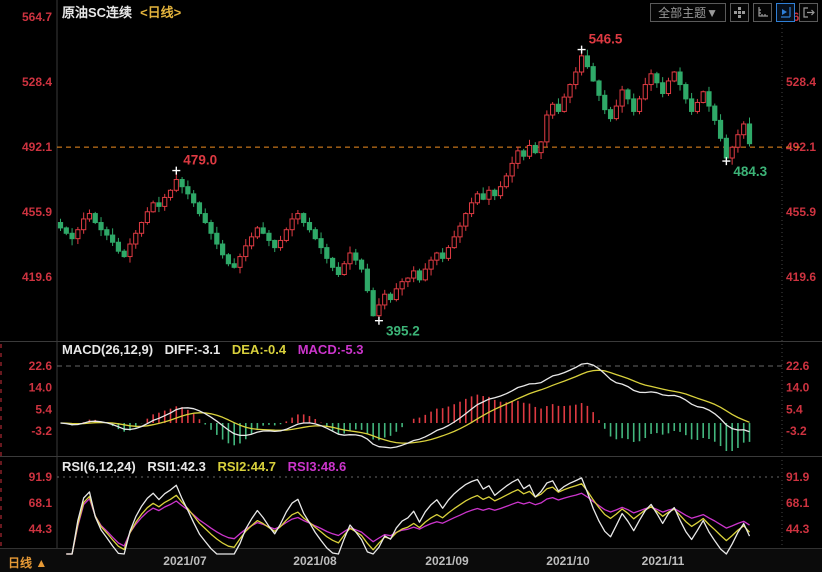 The width and height of the screenshot is (822, 572). Describe the element at coordinates (247, 466) in the screenshot. I see `rsi2-value: RSI2:44.7` at that location.